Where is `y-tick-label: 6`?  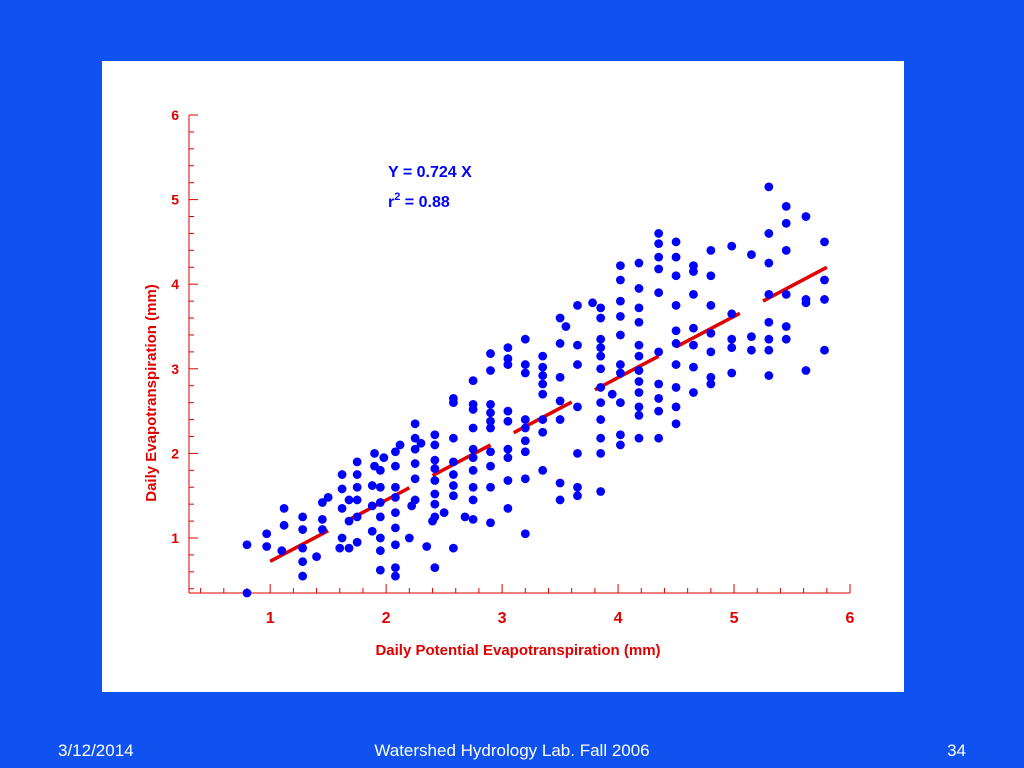 y-tick-label: 6 is located at coordinates (175, 115).